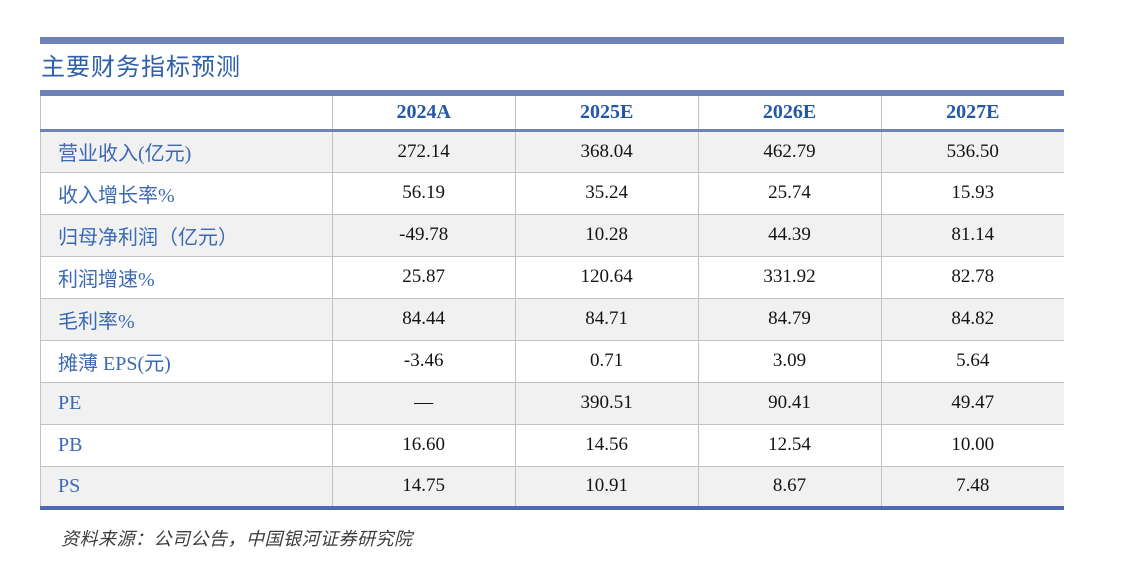  Describe the element at coordinates (424, 487) in the screenshot. I see `cell-value: 14.75` at that location.